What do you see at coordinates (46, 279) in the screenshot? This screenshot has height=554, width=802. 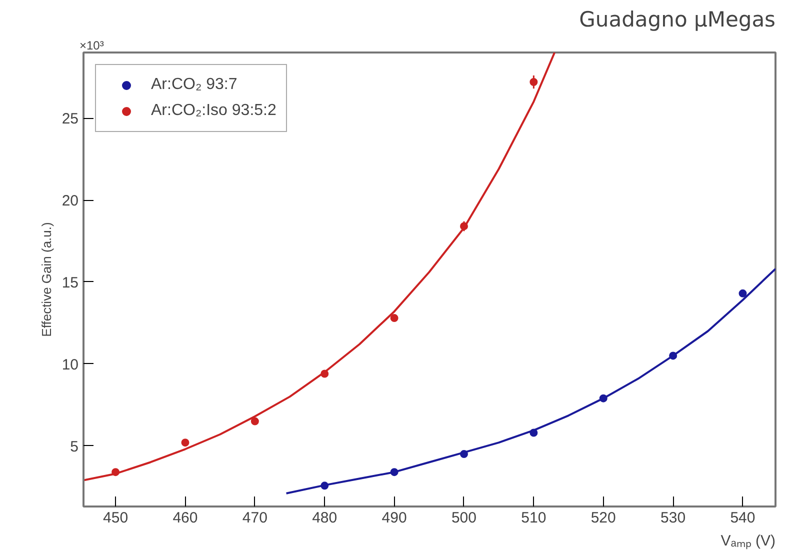 I see `y-axis-title: Effective Gain (a.u.)` at bounding box center [46, 279].